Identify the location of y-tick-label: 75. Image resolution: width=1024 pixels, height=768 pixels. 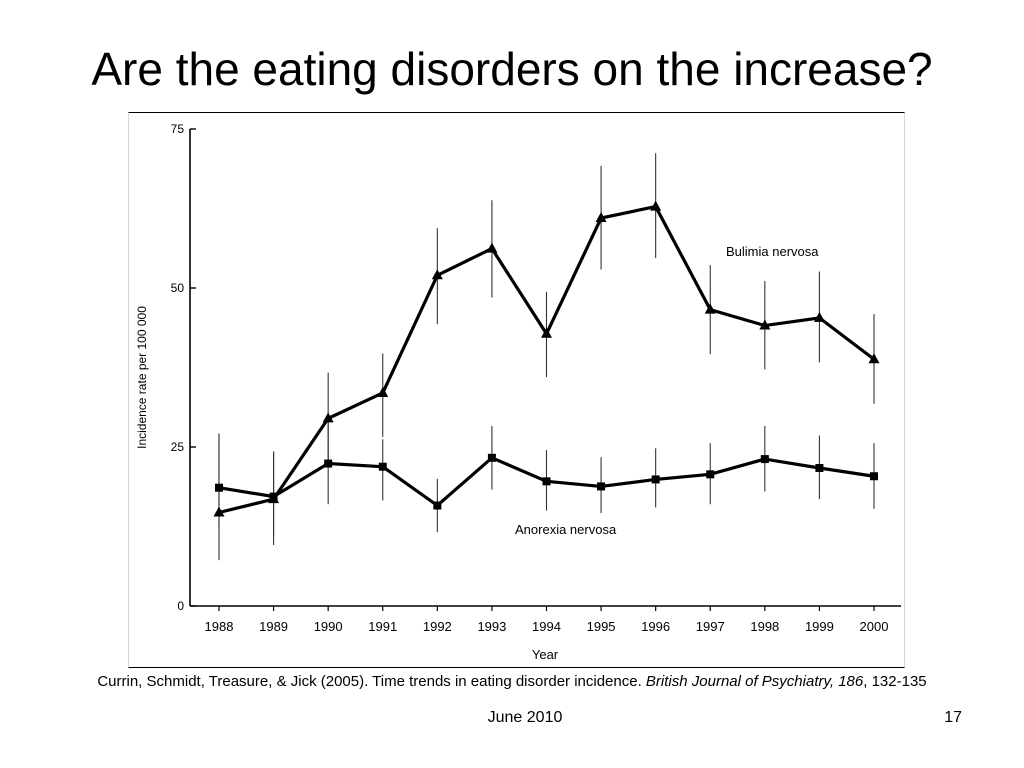
(178, 129).